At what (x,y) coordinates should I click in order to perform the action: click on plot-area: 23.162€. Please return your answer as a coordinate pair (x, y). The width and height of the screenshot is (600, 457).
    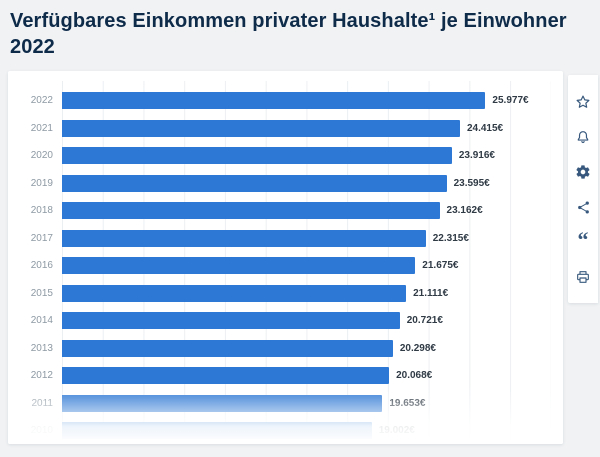
    Looking at the image, I should click on (306, 211).